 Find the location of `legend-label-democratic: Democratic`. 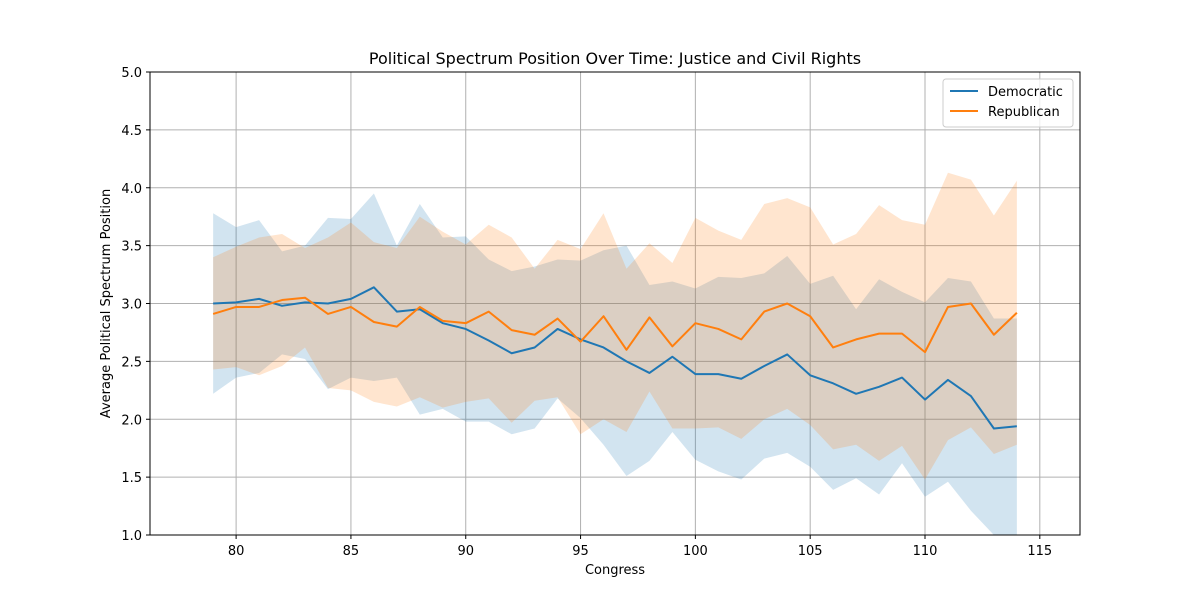

legend-label-democratic: Democratic is located at coordinates (1025, 92).